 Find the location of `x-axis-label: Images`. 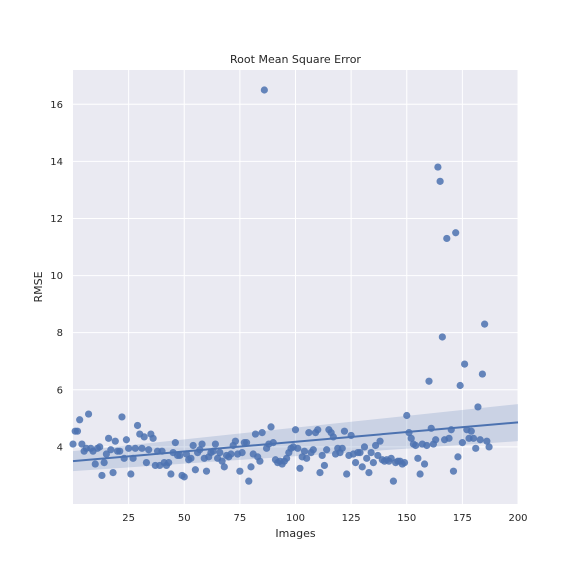

x-axis-label: Images is located at coordinates (295, 533).